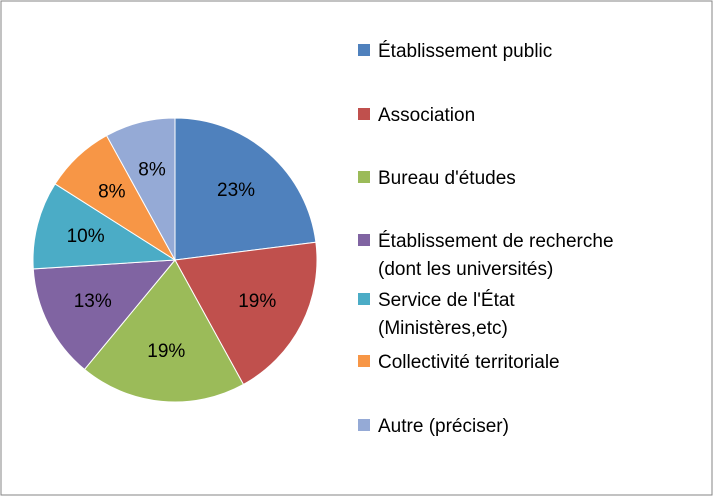 The width and height of the screenshot is (714, 497). What do you see at coordinates (446, 314) in the screenshot?
I see `legend-label: Service de l'État (Ministères,etc)` at bounding box center [446, 314].